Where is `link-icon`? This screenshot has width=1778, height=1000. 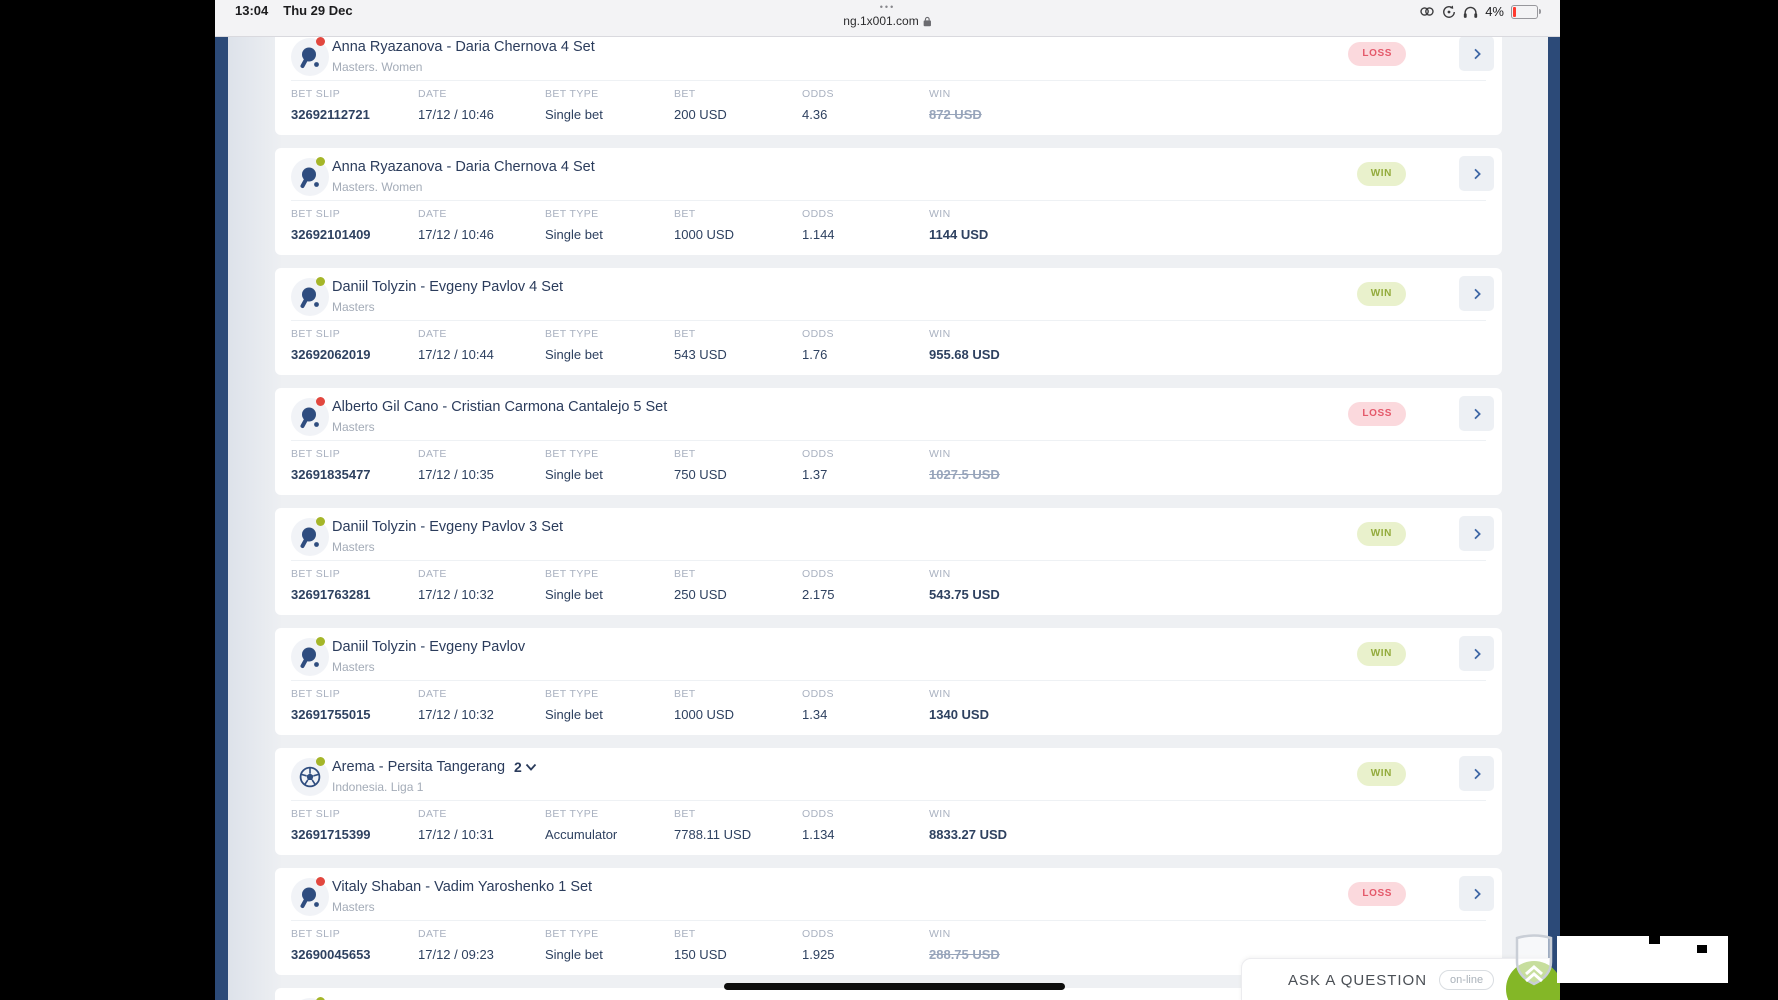
link-icon is located at coordinates (1427, 11).